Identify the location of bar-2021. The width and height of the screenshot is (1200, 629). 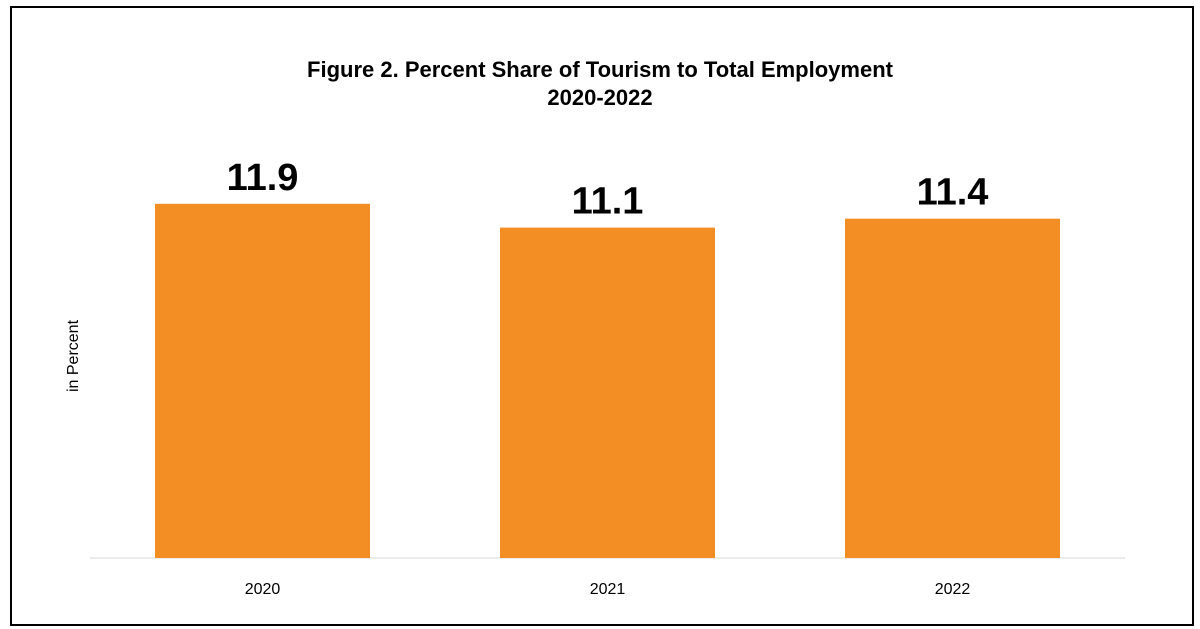
(607, 393).